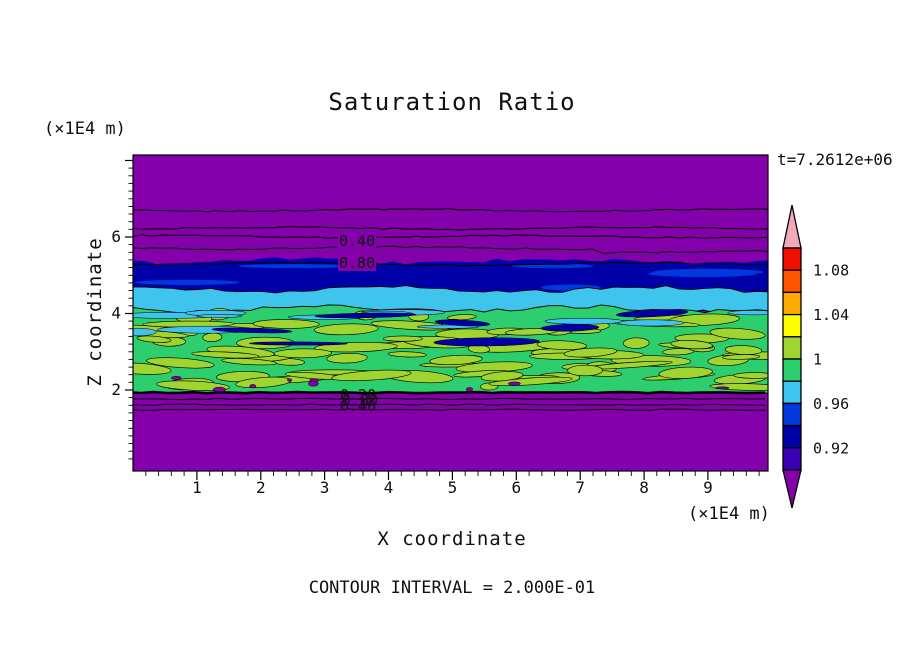 The width and height of the screenshot is (904, 654). I want to click on svg-text: 3, so click(325, 487).